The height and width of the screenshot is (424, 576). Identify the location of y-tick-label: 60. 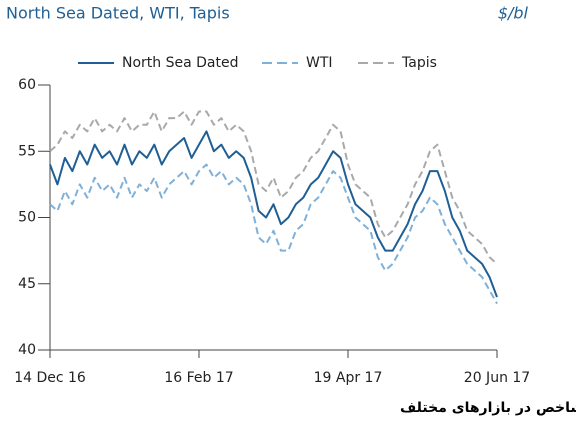
(27, 85).